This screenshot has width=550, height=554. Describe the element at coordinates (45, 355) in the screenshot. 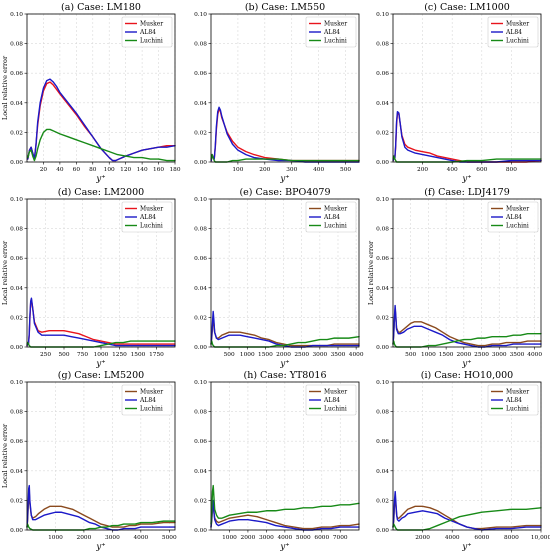

I see `x-tick-label: 250` at that location.